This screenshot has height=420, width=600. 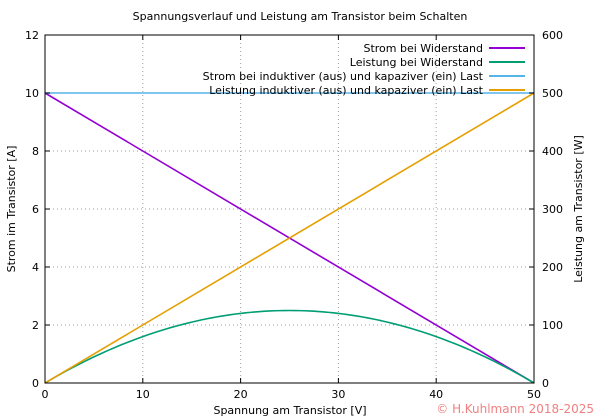 I want to click on y-tick-label: 10, so click(x=32, y=93).